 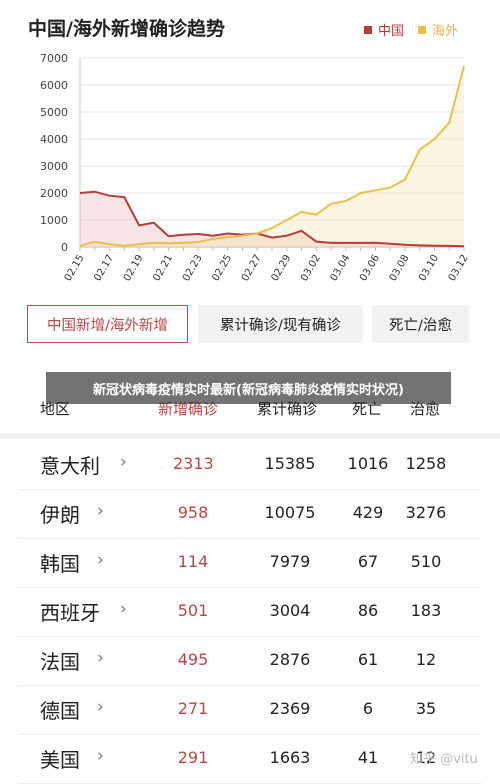 What do you see at coordinates (193, 561) in the screenshot?
I see `new-cases-value: 114` at bounding box center [193, 561].